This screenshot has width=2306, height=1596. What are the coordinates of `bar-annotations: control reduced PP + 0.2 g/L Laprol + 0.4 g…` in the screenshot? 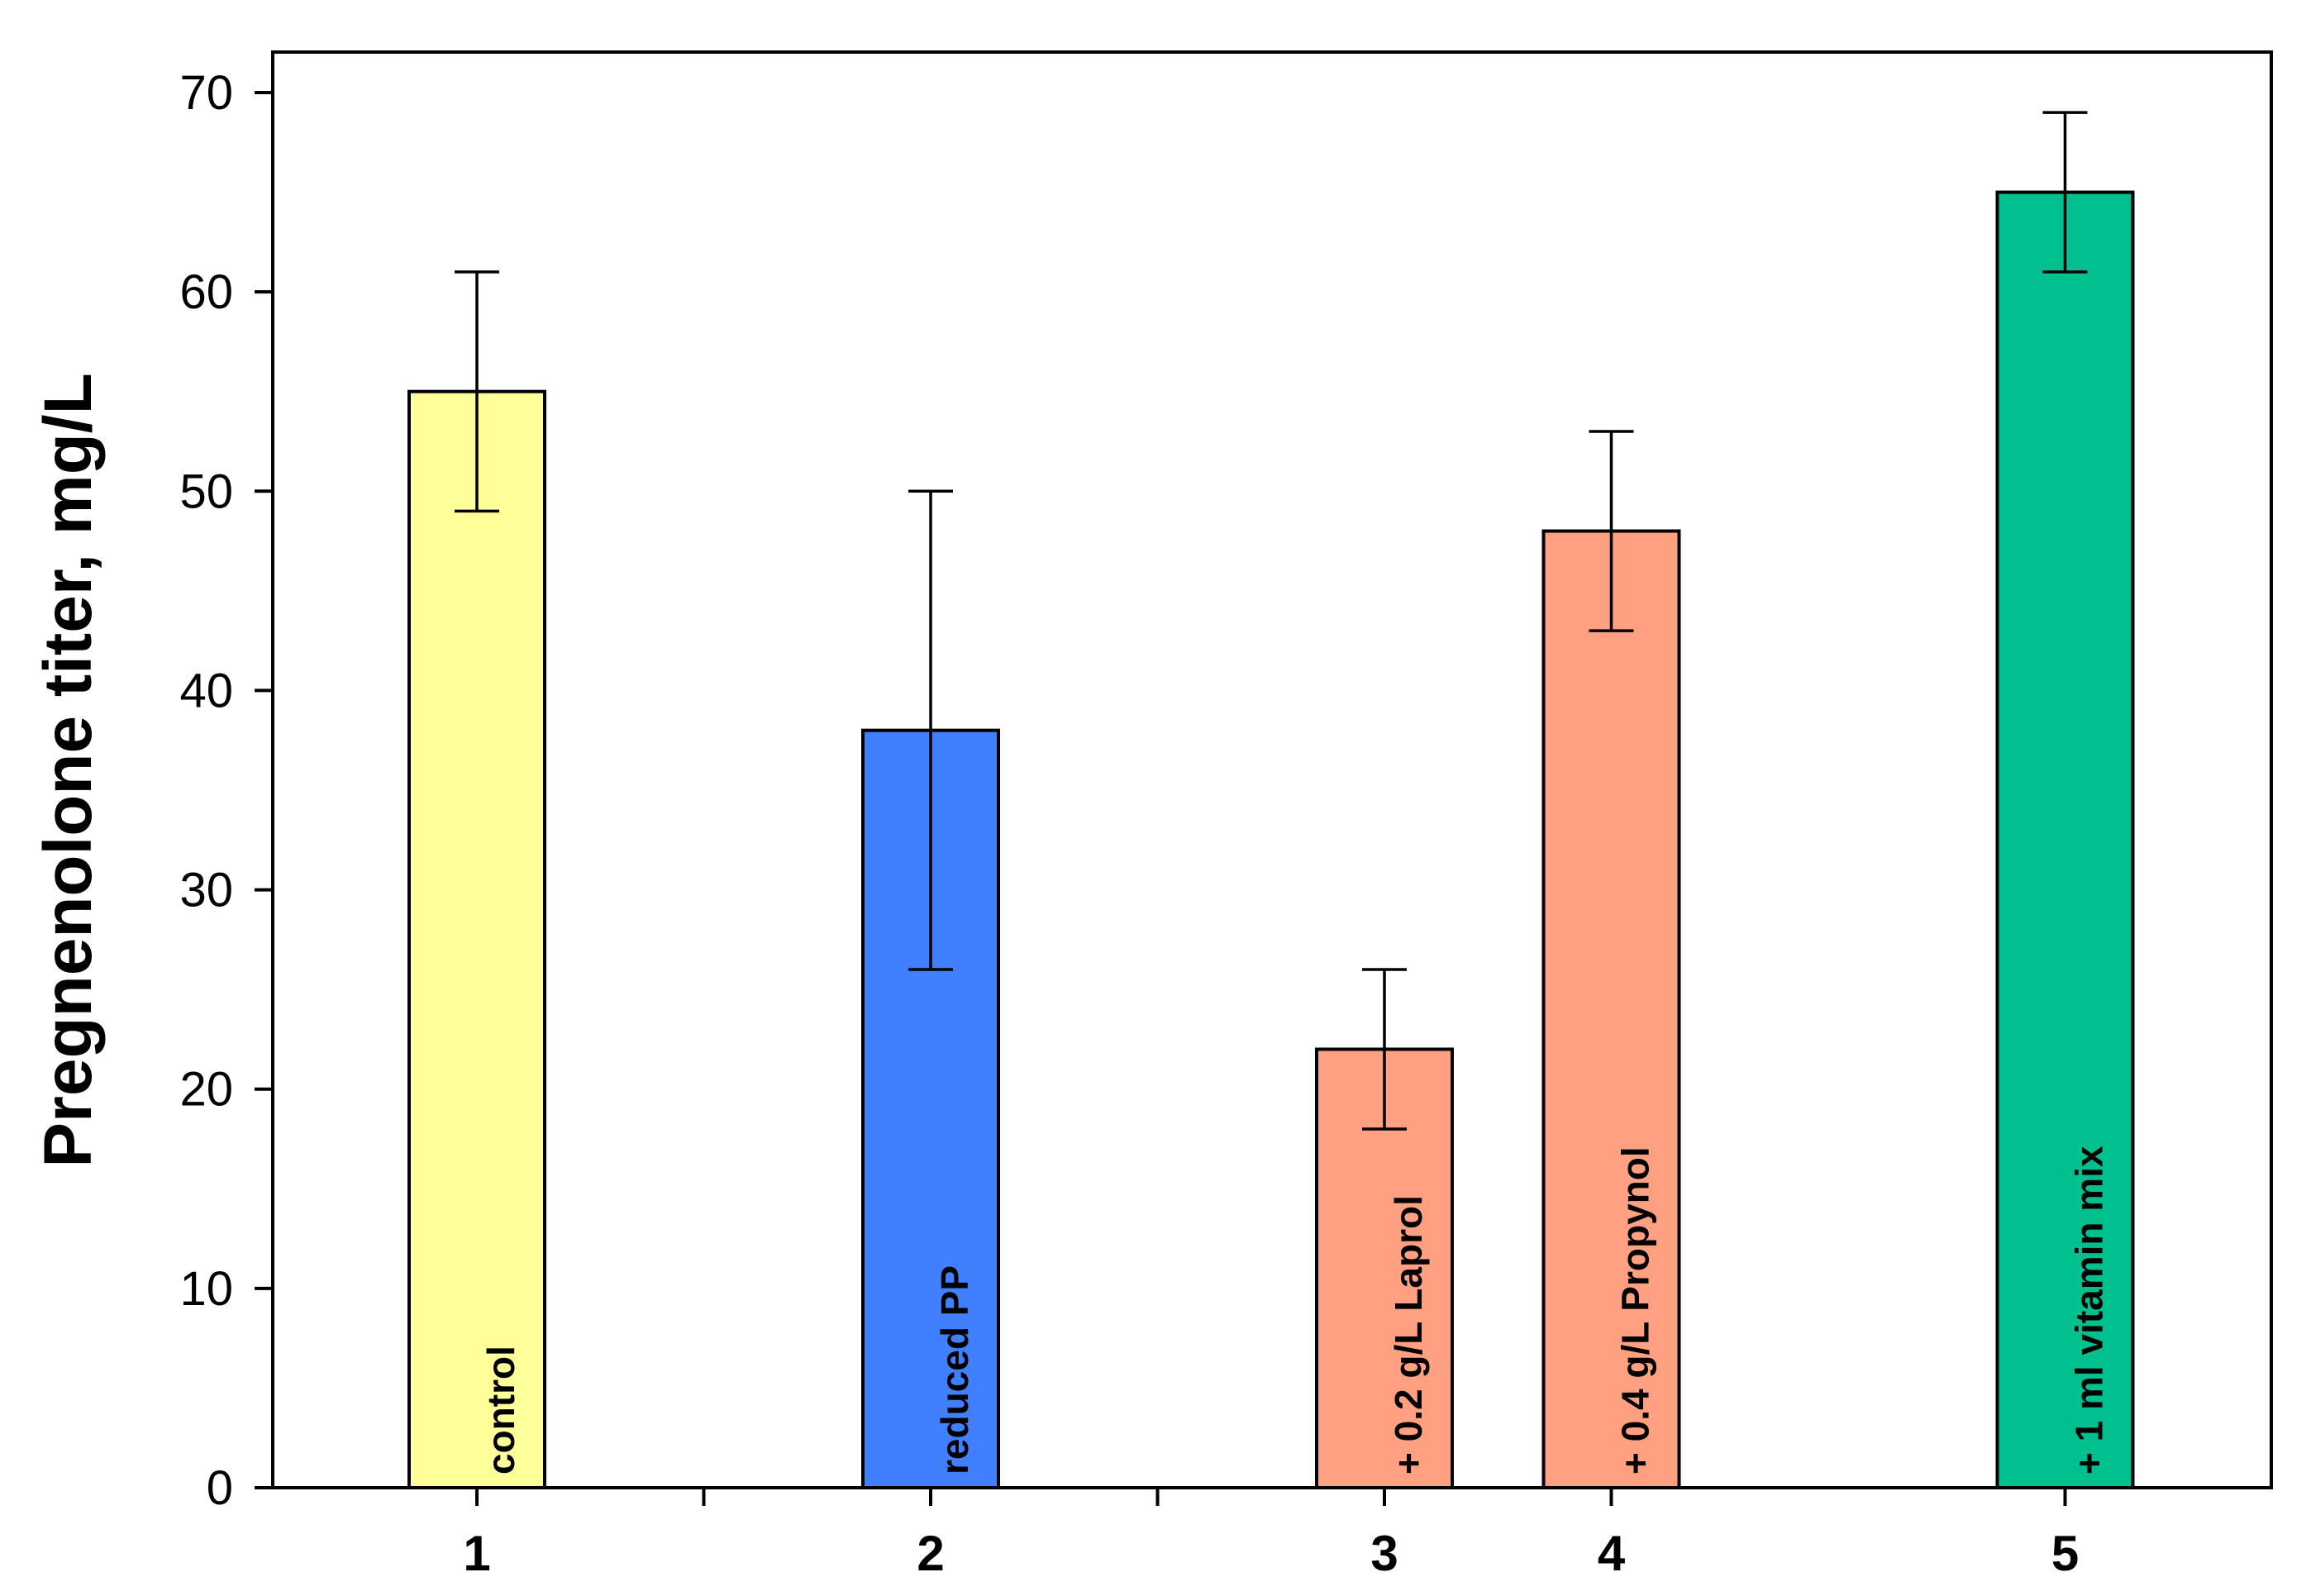 It's located at (1295, 1310).